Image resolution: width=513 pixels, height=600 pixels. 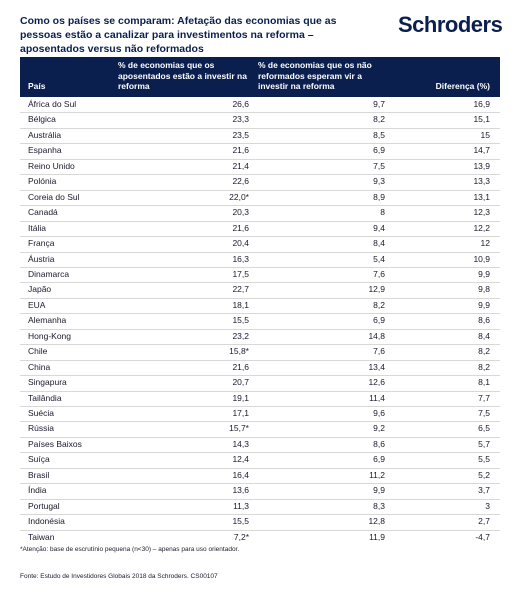 What do you see at coordinates (240, 212) in the screenshot?
I see `cell-value: 20,3` at bounding box center [240, 212].